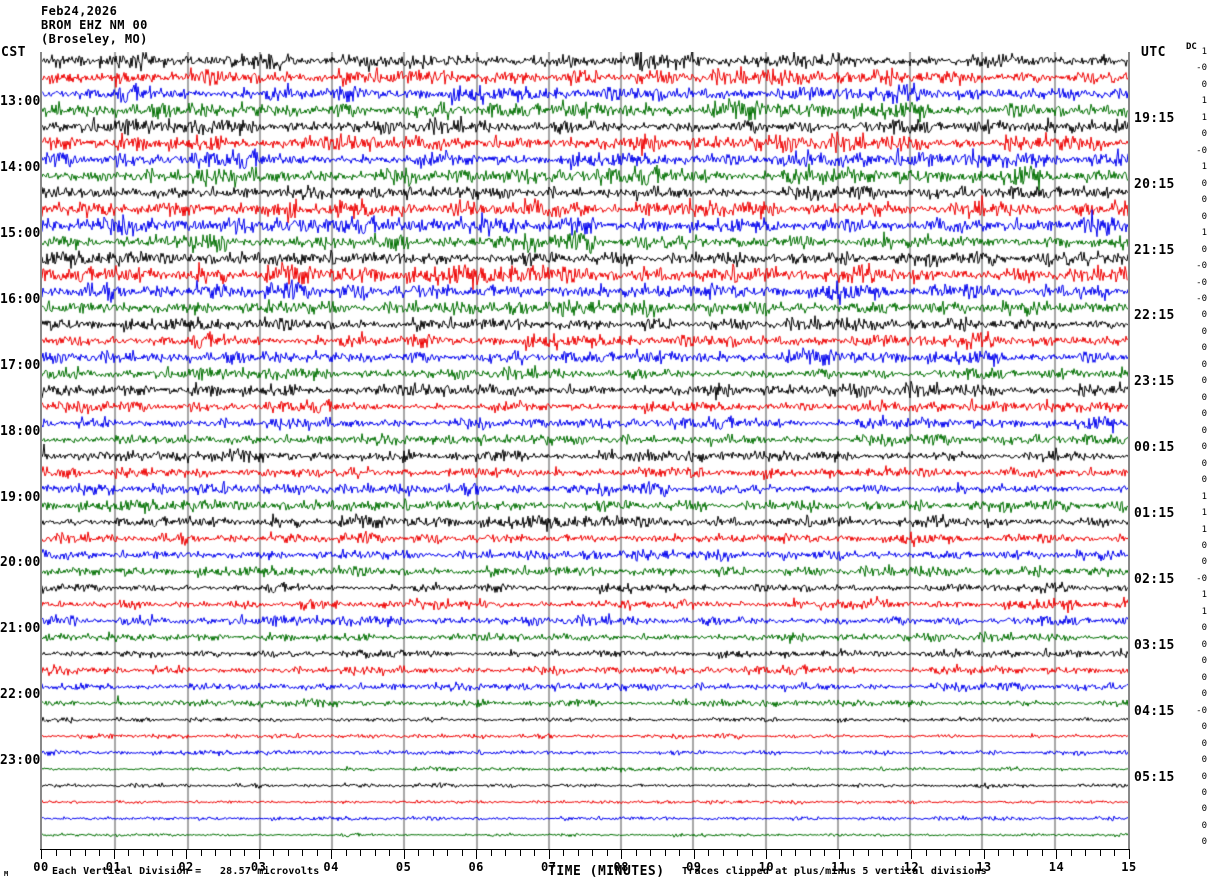 Image resolution: width=1210 pixels, height=886 pixels. Describe the element at coordinates (1154, 514) in the screenshot. I see `right-time-label: 01:15` at that location.